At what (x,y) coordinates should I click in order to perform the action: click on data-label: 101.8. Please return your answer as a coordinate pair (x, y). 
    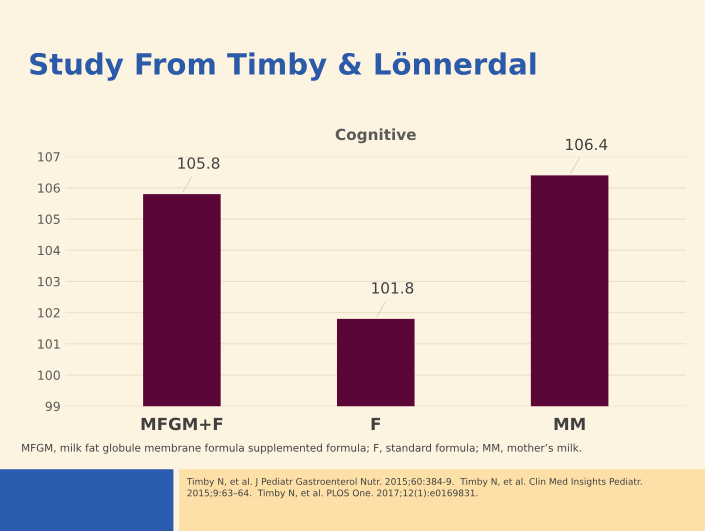
    Looking at the image, I should click on (393, 288).